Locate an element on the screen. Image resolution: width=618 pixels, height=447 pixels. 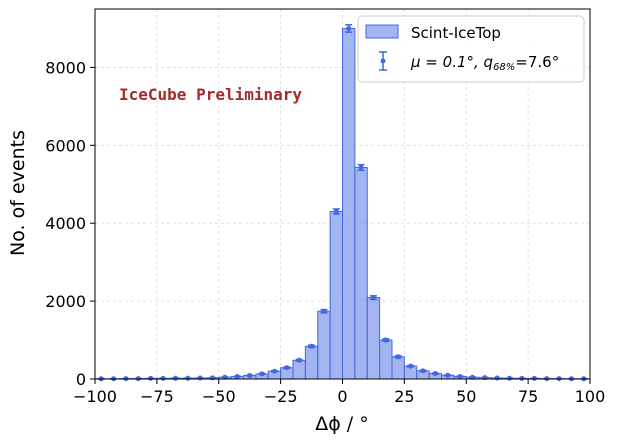
x-tick-label-5: 25 is located at coordinates (404, 396).